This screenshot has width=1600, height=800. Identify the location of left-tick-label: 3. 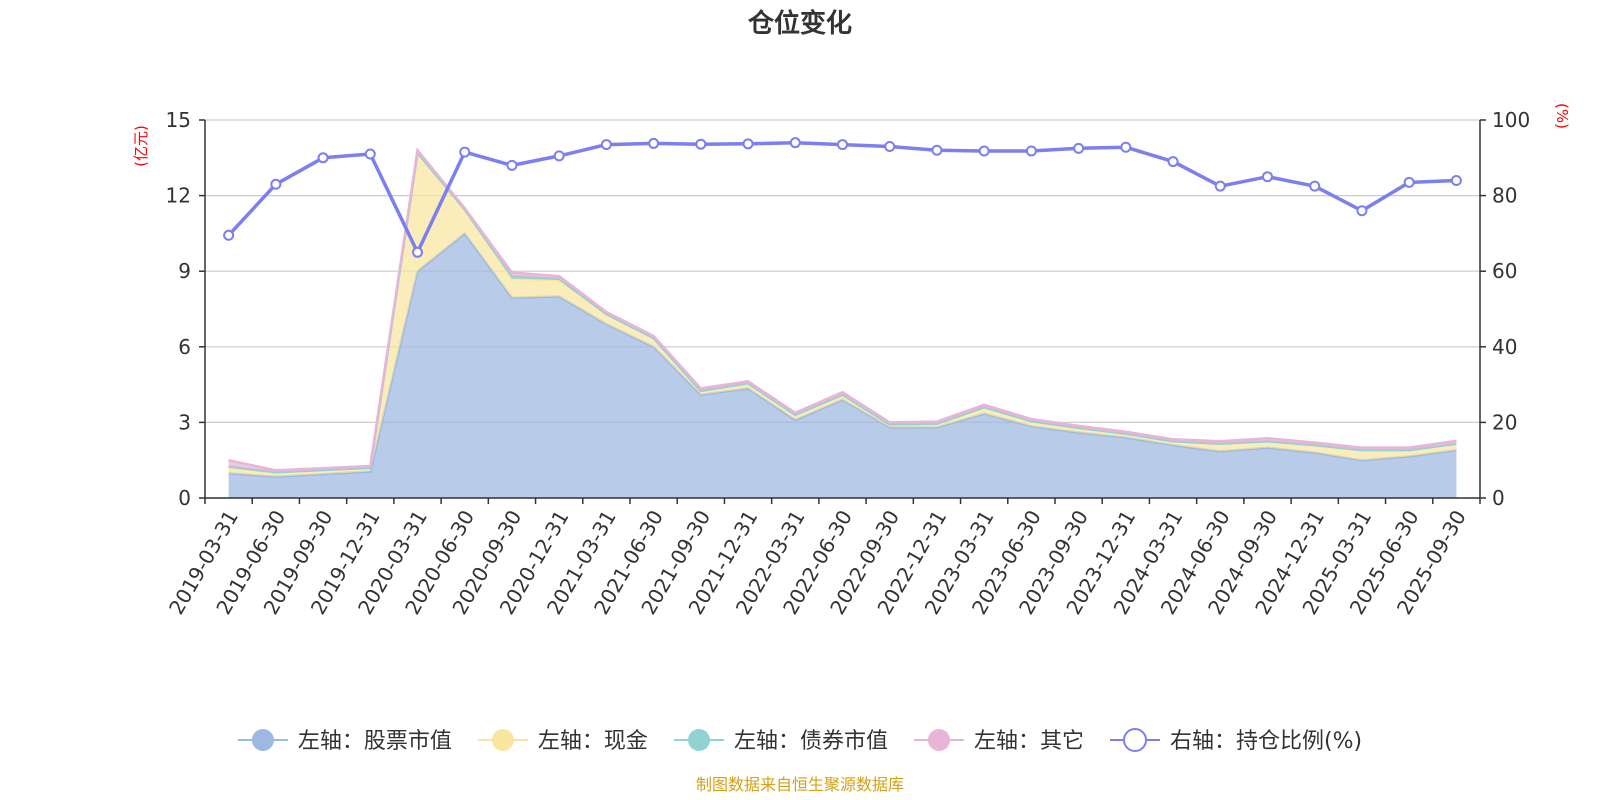
(184, 422).